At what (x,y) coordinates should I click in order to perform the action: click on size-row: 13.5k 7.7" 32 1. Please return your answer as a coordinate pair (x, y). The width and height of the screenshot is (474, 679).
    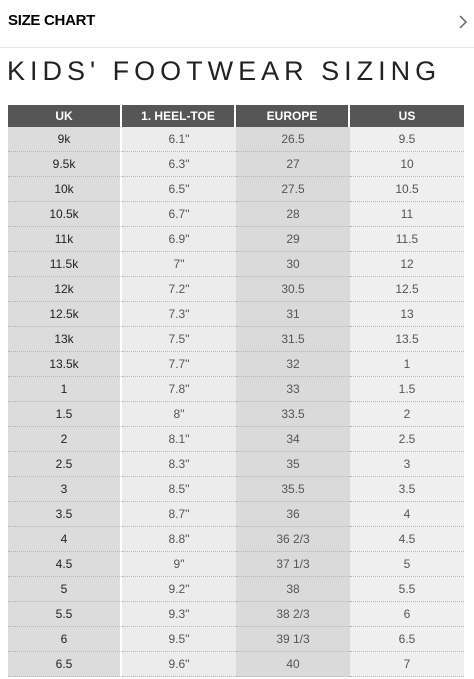
    Looking at the image, I should click on (236, 364).